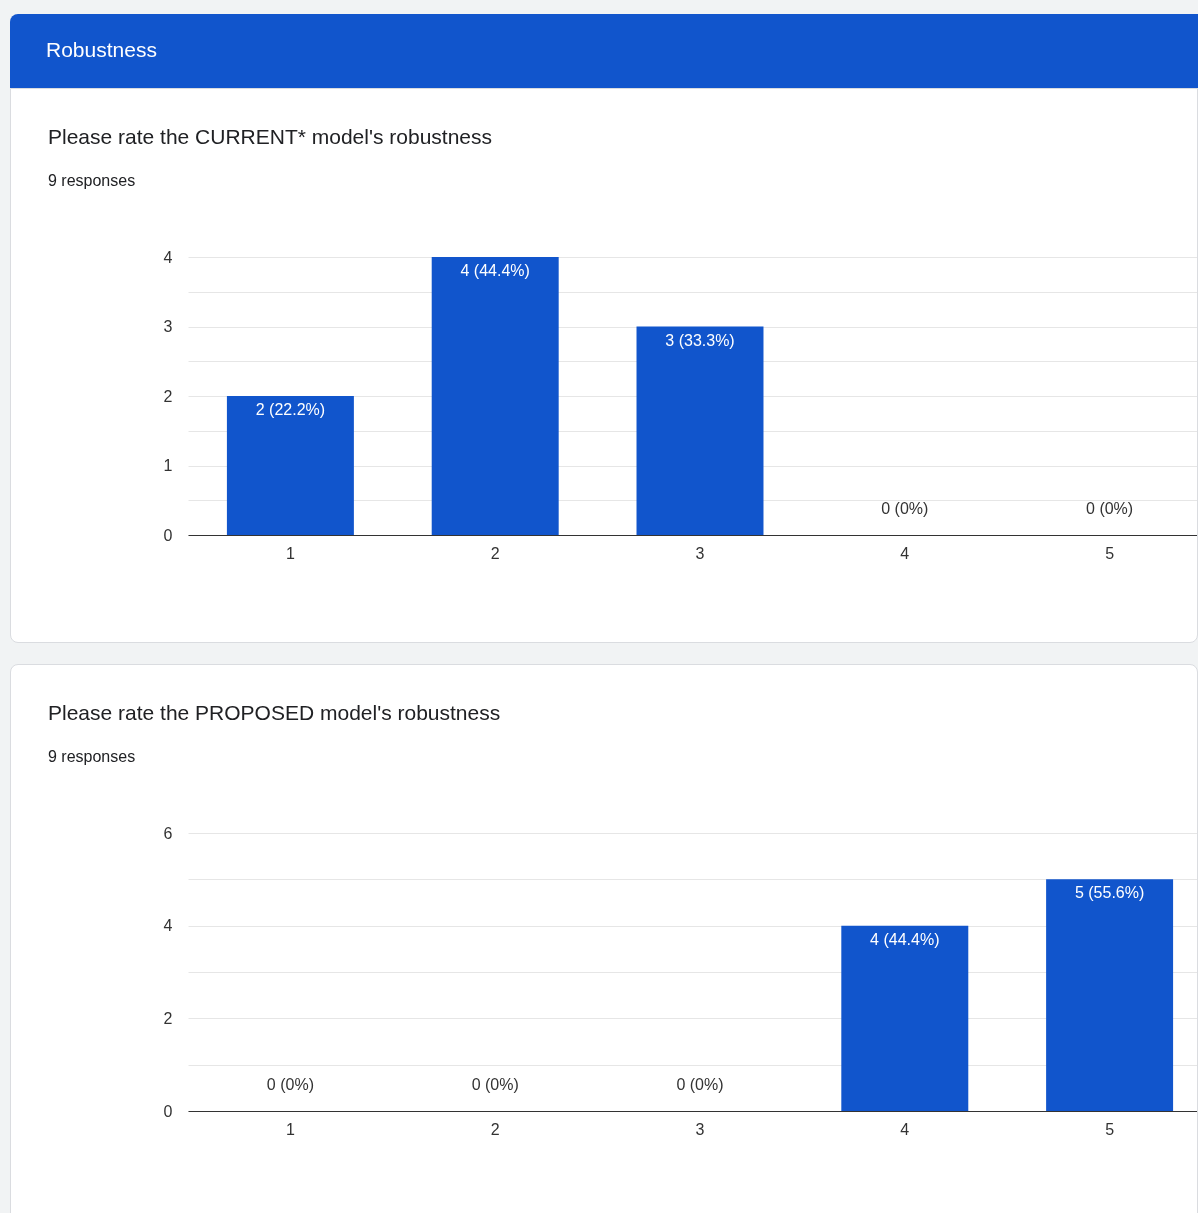  Describe the element at coordinates (168, 326) in the screenshot. I see `y-tick-label: 3` at that location.